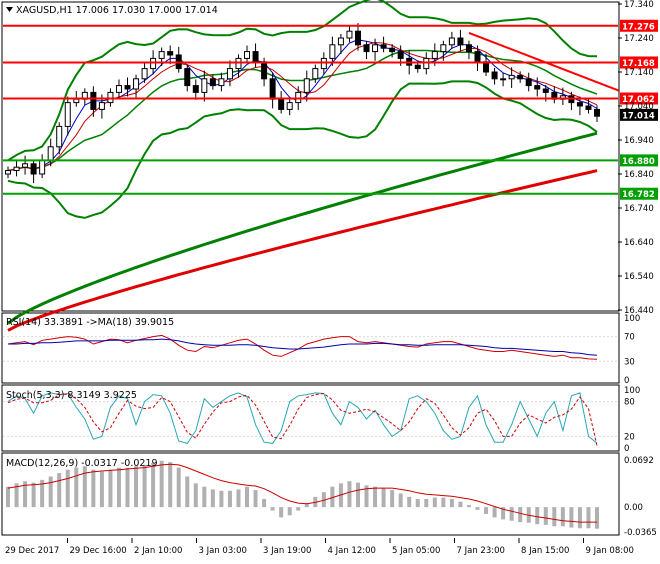 The image size is (660, 564). What do you see at coordinates (545, 551) in the screenshot?
I see `x-tick-label: 8 Jan 15:00` at bounding box center [545, 551].